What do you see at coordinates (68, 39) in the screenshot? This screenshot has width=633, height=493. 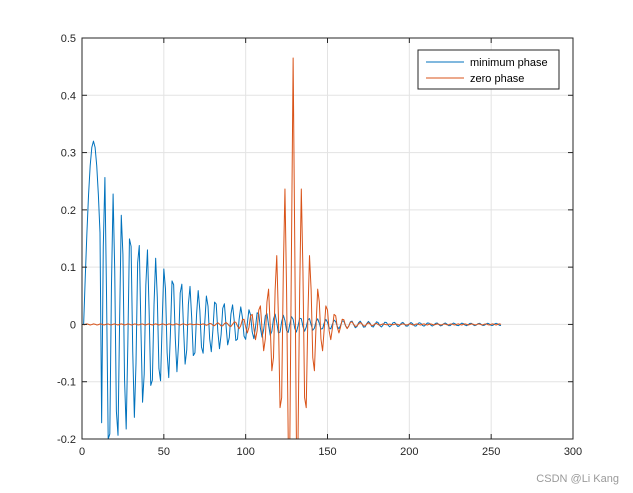 I see `y-tick-label: 0.5` at bounding box center [68, 39].